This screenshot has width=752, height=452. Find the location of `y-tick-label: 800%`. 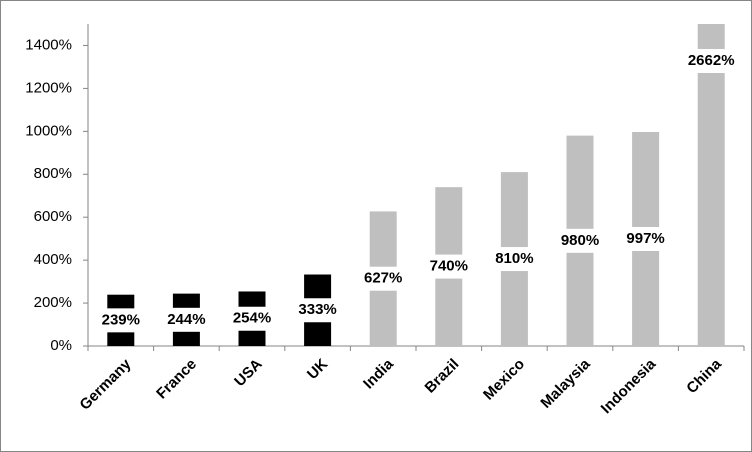

y-tick-label: 800% is located at coordinates (53, 173).